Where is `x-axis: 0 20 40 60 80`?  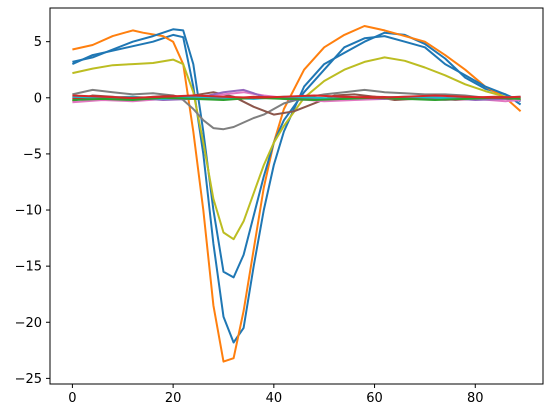
x-axis: 0 20 40 60 80 is located at coordinates (276, 395).